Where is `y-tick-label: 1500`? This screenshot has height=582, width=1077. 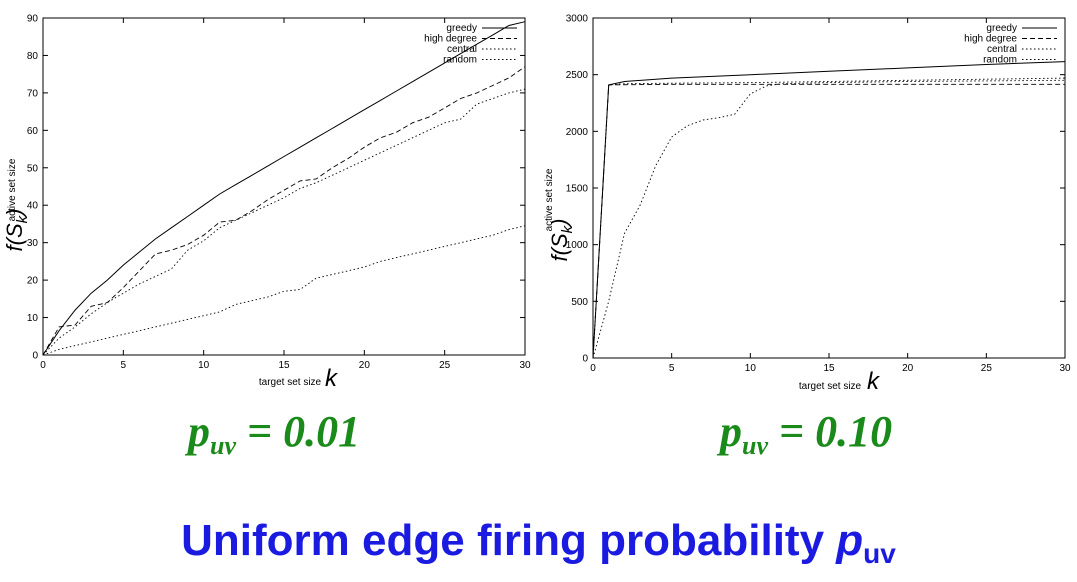
y-tick-label: 1500 is located at coordinates (577, 189).